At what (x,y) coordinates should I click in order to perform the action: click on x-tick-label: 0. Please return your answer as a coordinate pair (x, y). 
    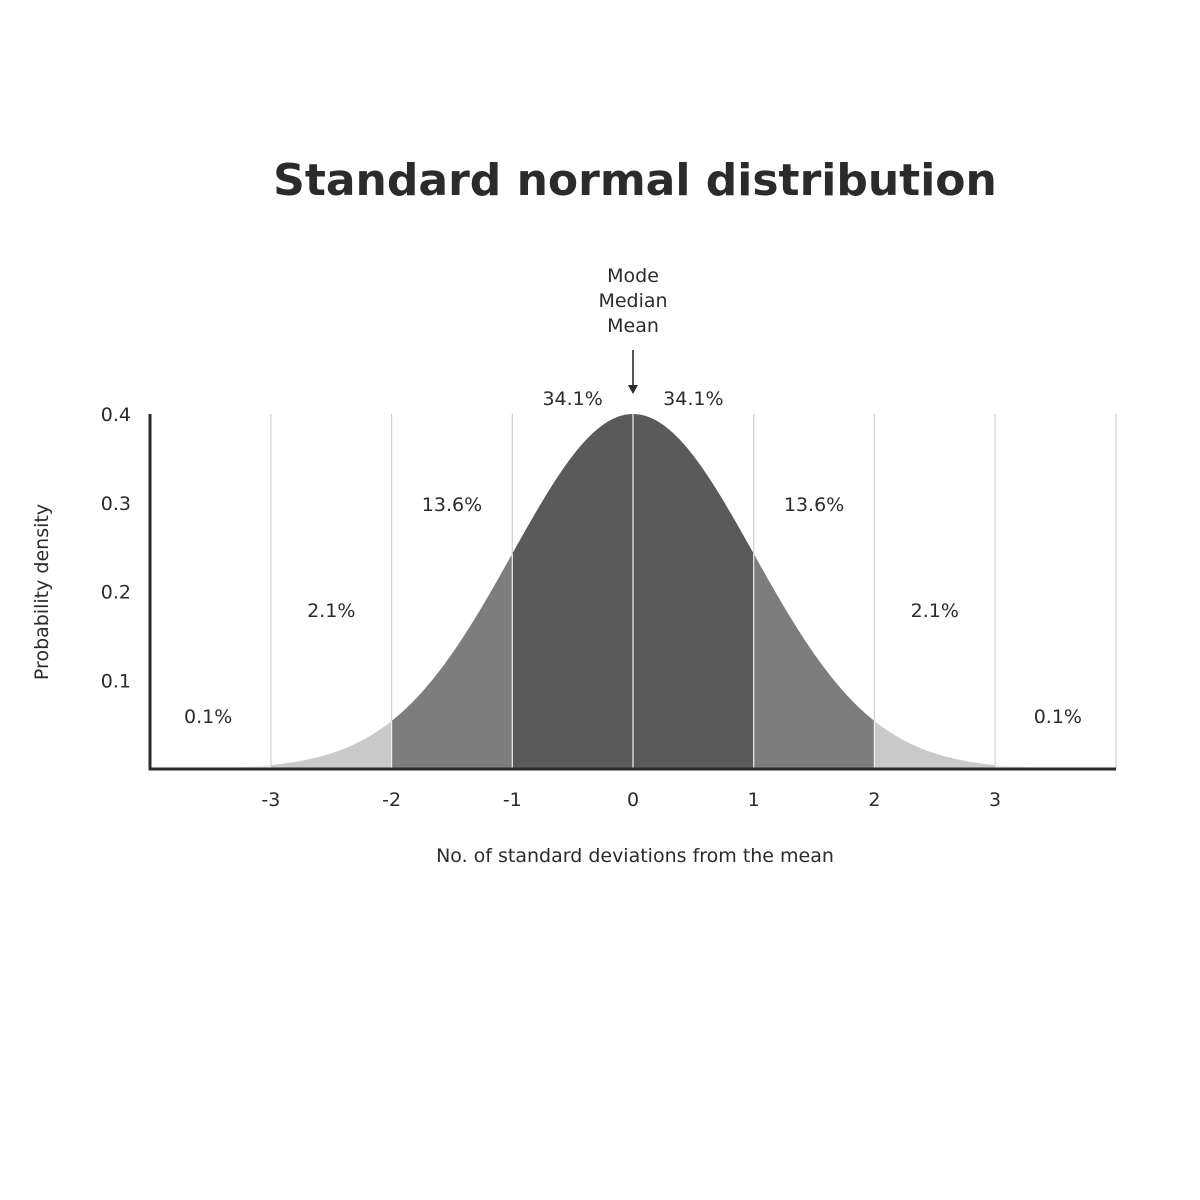
    Looking at the image, I should click on (633, 800).